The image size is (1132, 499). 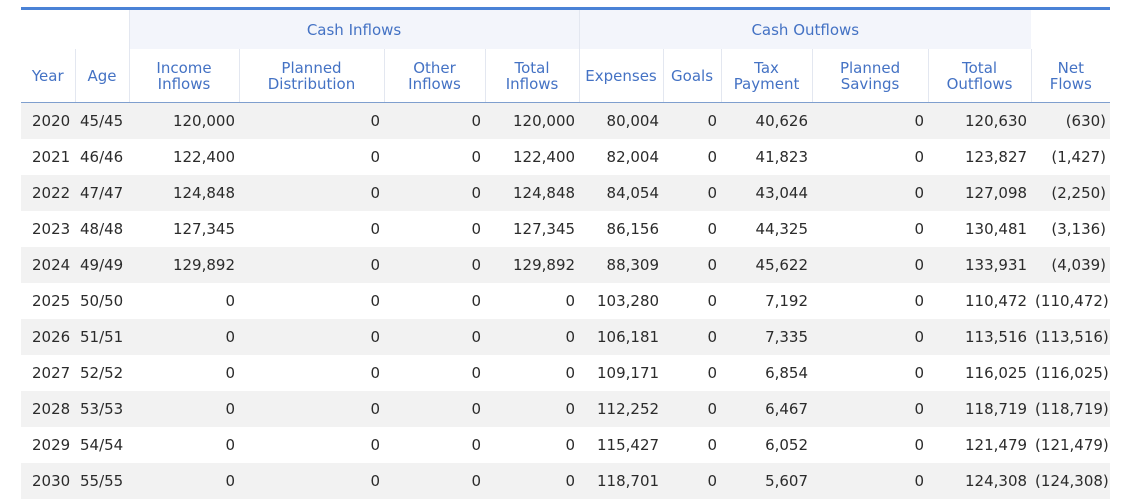 I want to click on cell-age: 51/51, so click(x=102, y=337).